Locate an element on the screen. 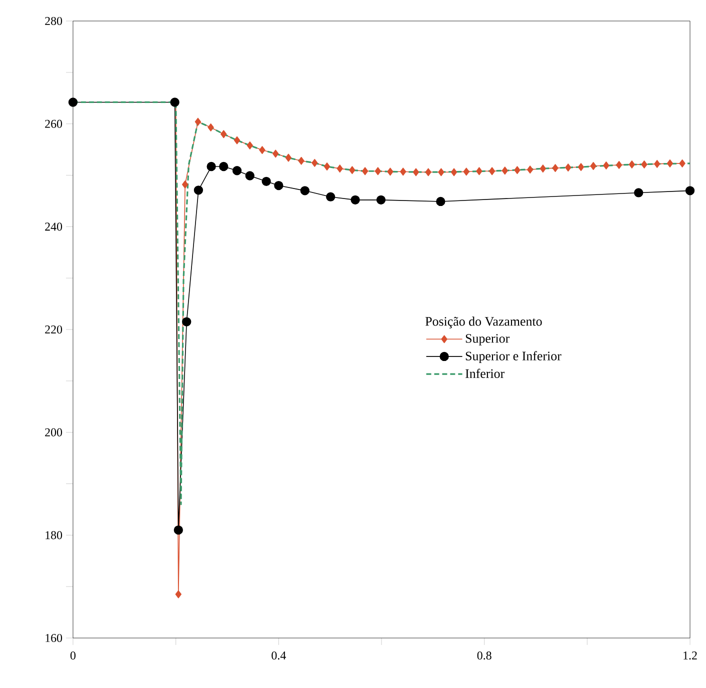  y-tick-label: 260 is located at coordinates (53, 124).